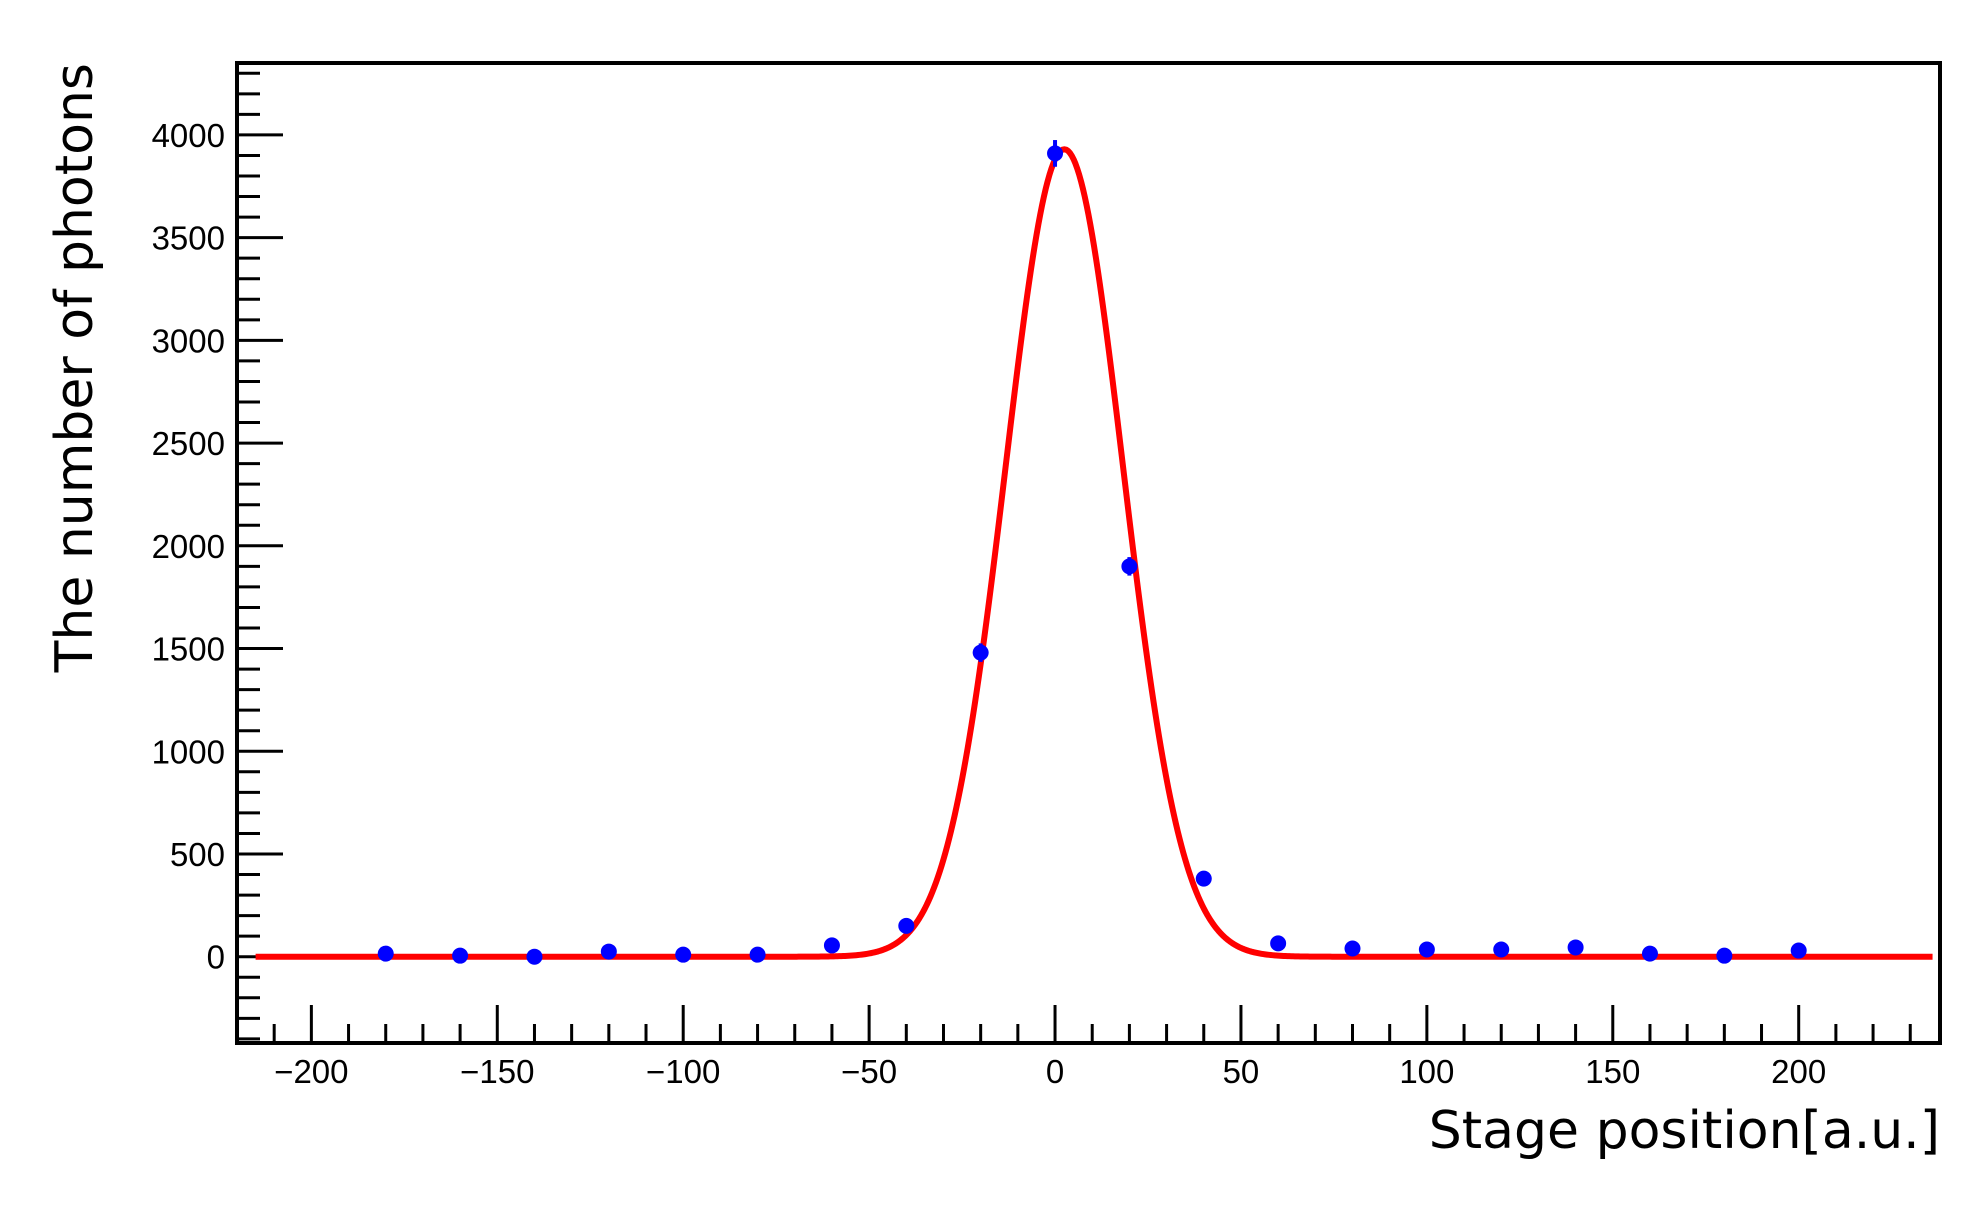  I want to click on y-tick-label: 1000, so click(188, 751).